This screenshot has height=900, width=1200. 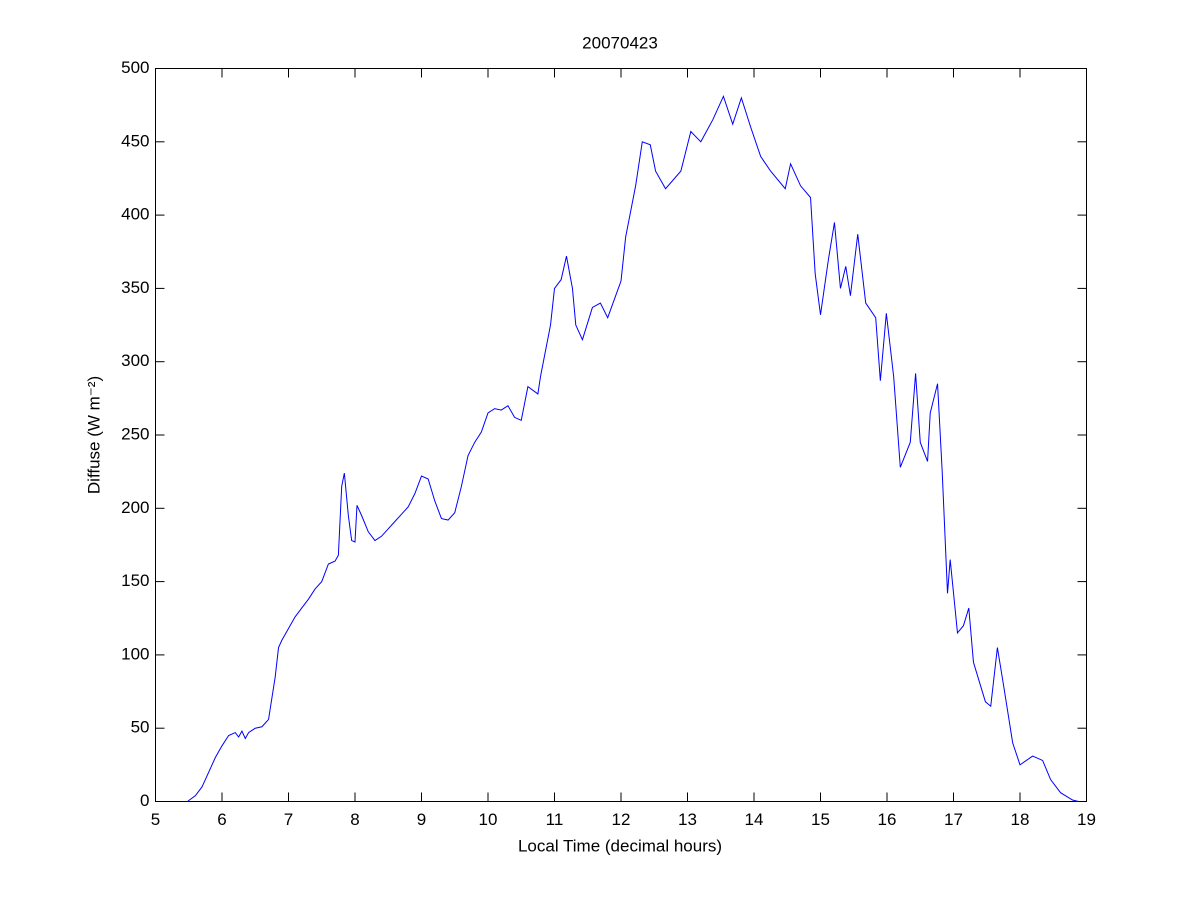 What do you see at coordinates (135, 507) in the screenshot?
I see `y-tick-label: 200` at bounding box center [135, 507].